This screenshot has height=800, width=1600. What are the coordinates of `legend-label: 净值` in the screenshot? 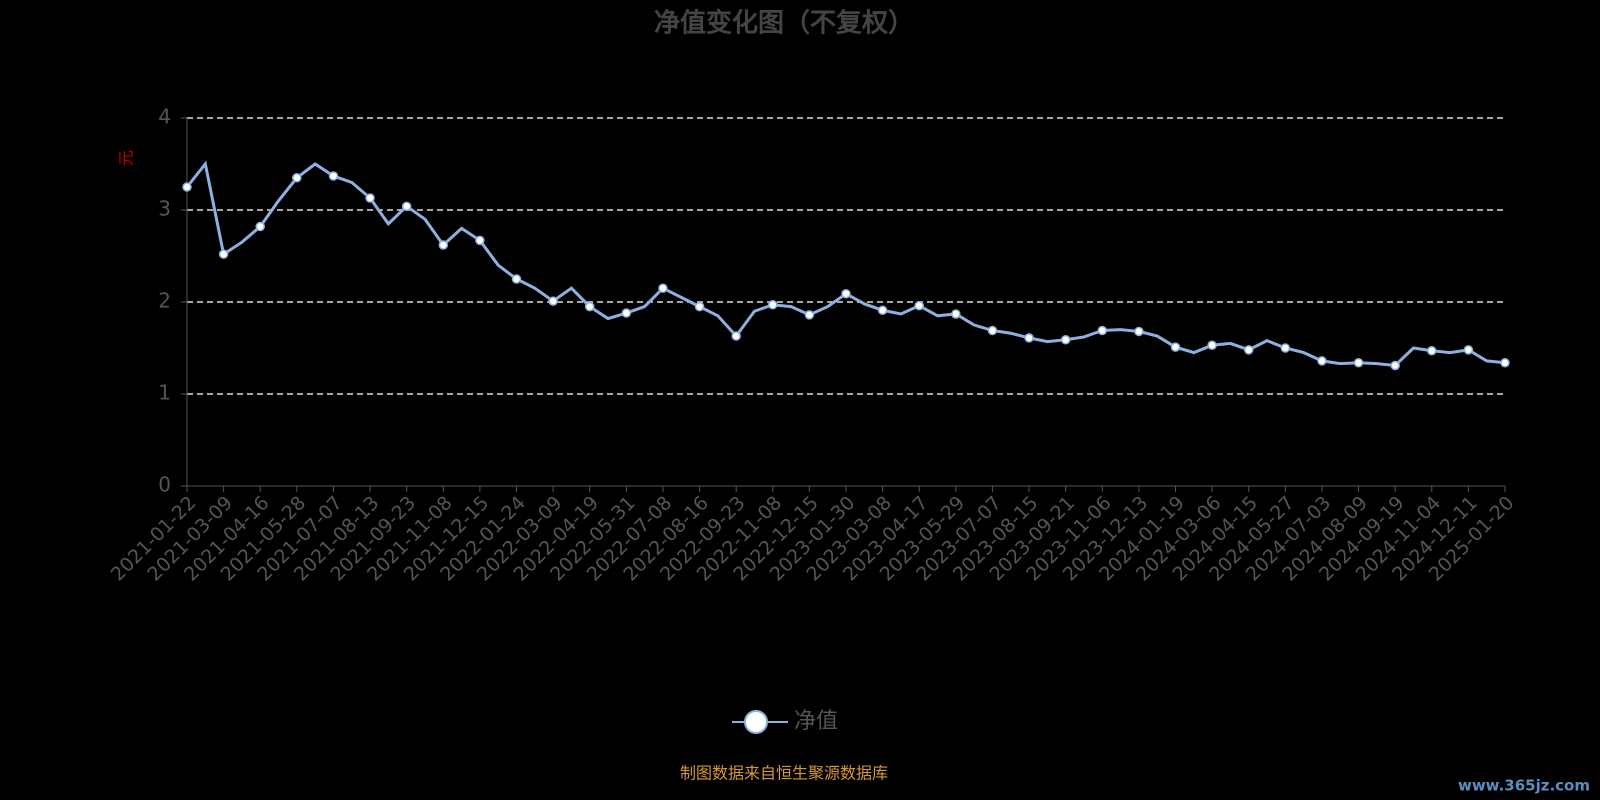 It's located at (816, 721).